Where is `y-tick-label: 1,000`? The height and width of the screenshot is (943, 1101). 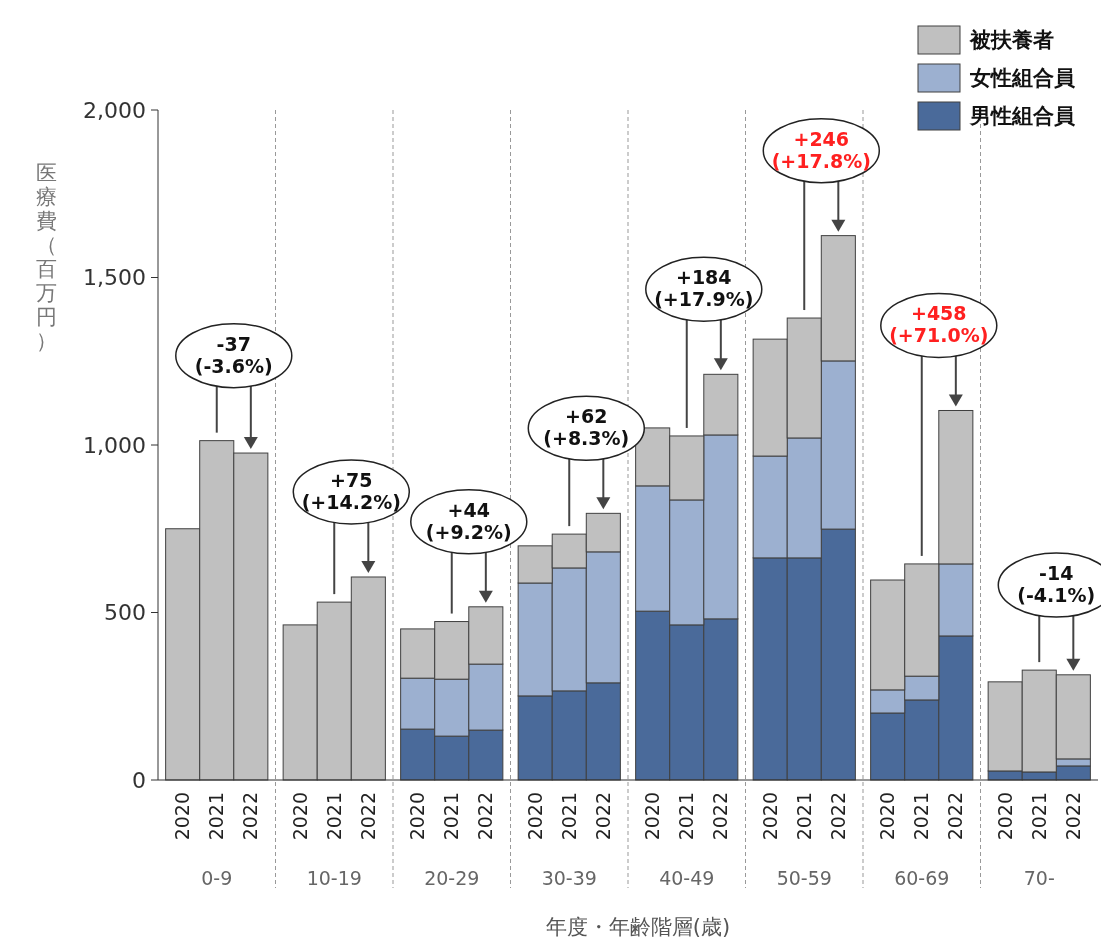
y-tick-label: 1,000 is located at coordinates (114, 445).